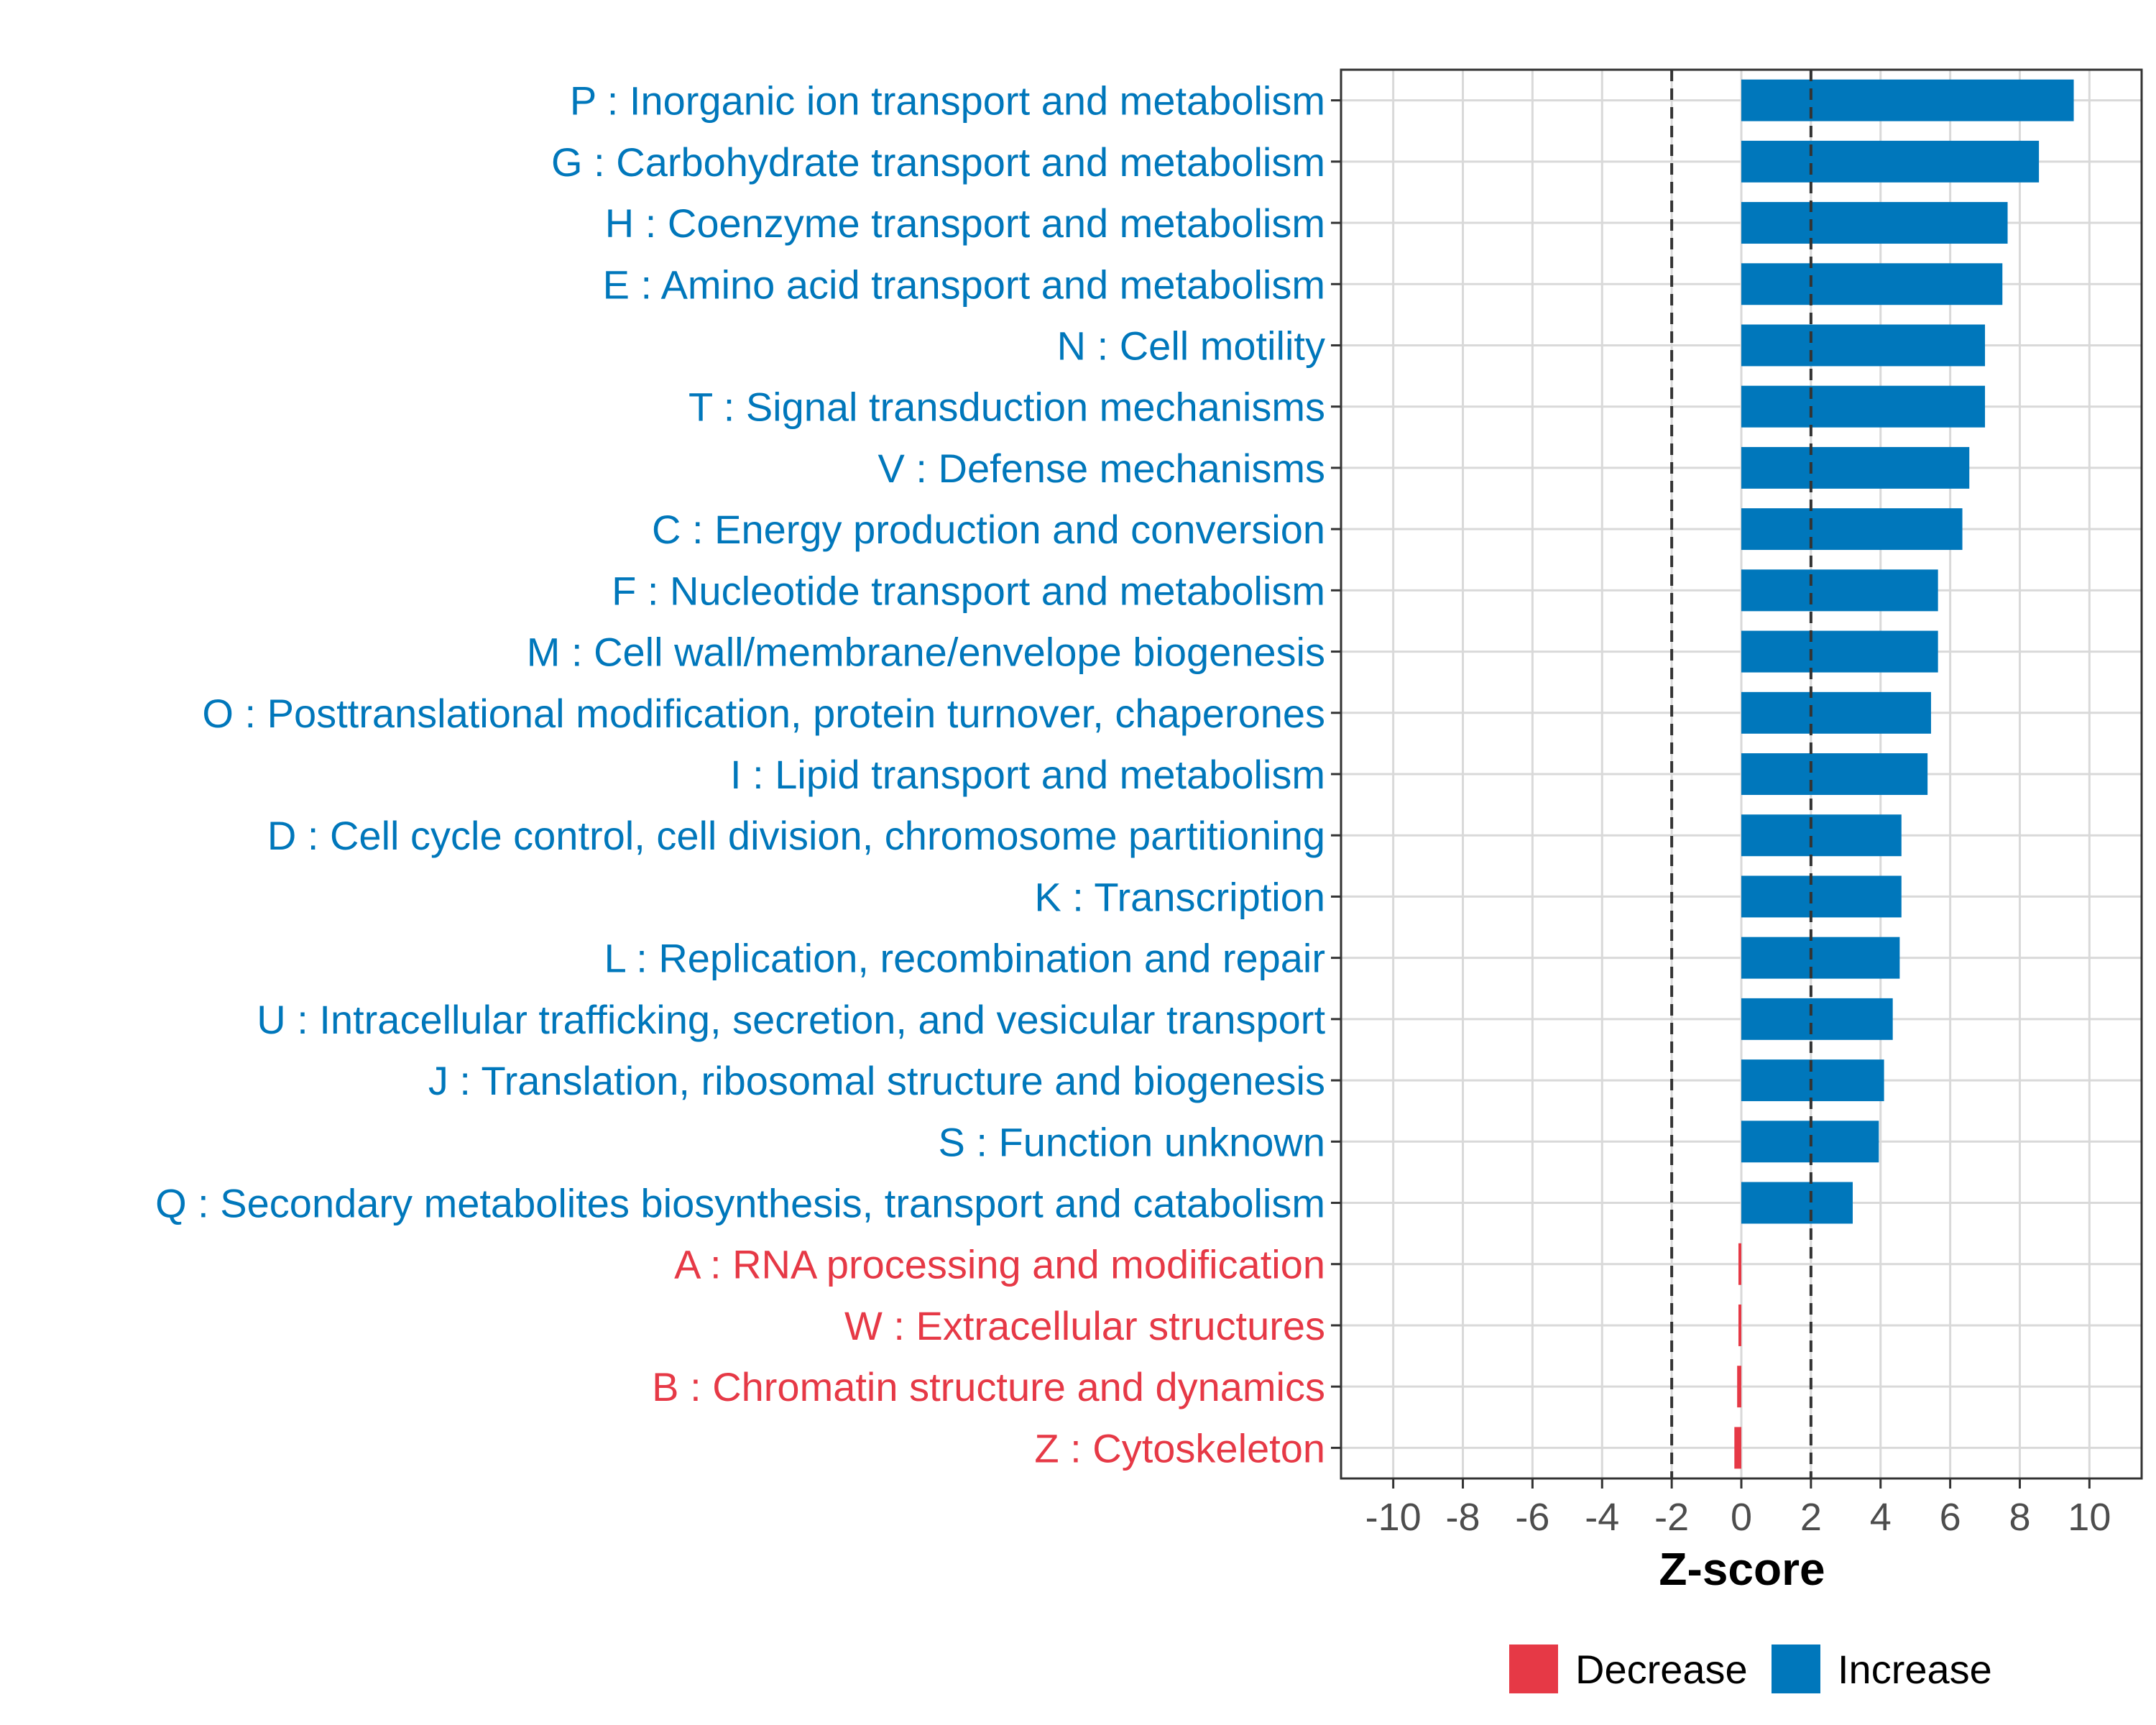 This screenshot has height=1725, width=2156. Describe the element at coordinates (1915, 1669) in the screenshot. I see `legend-label-increase: Increase` at that location.